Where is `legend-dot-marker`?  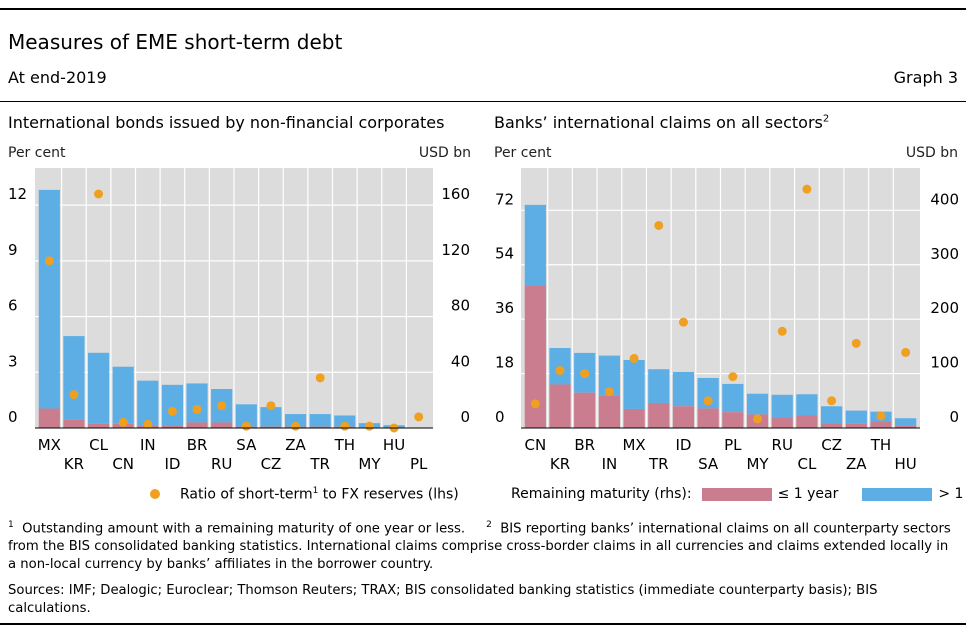
legend-dot-marker is located at coordinates (155, 494).